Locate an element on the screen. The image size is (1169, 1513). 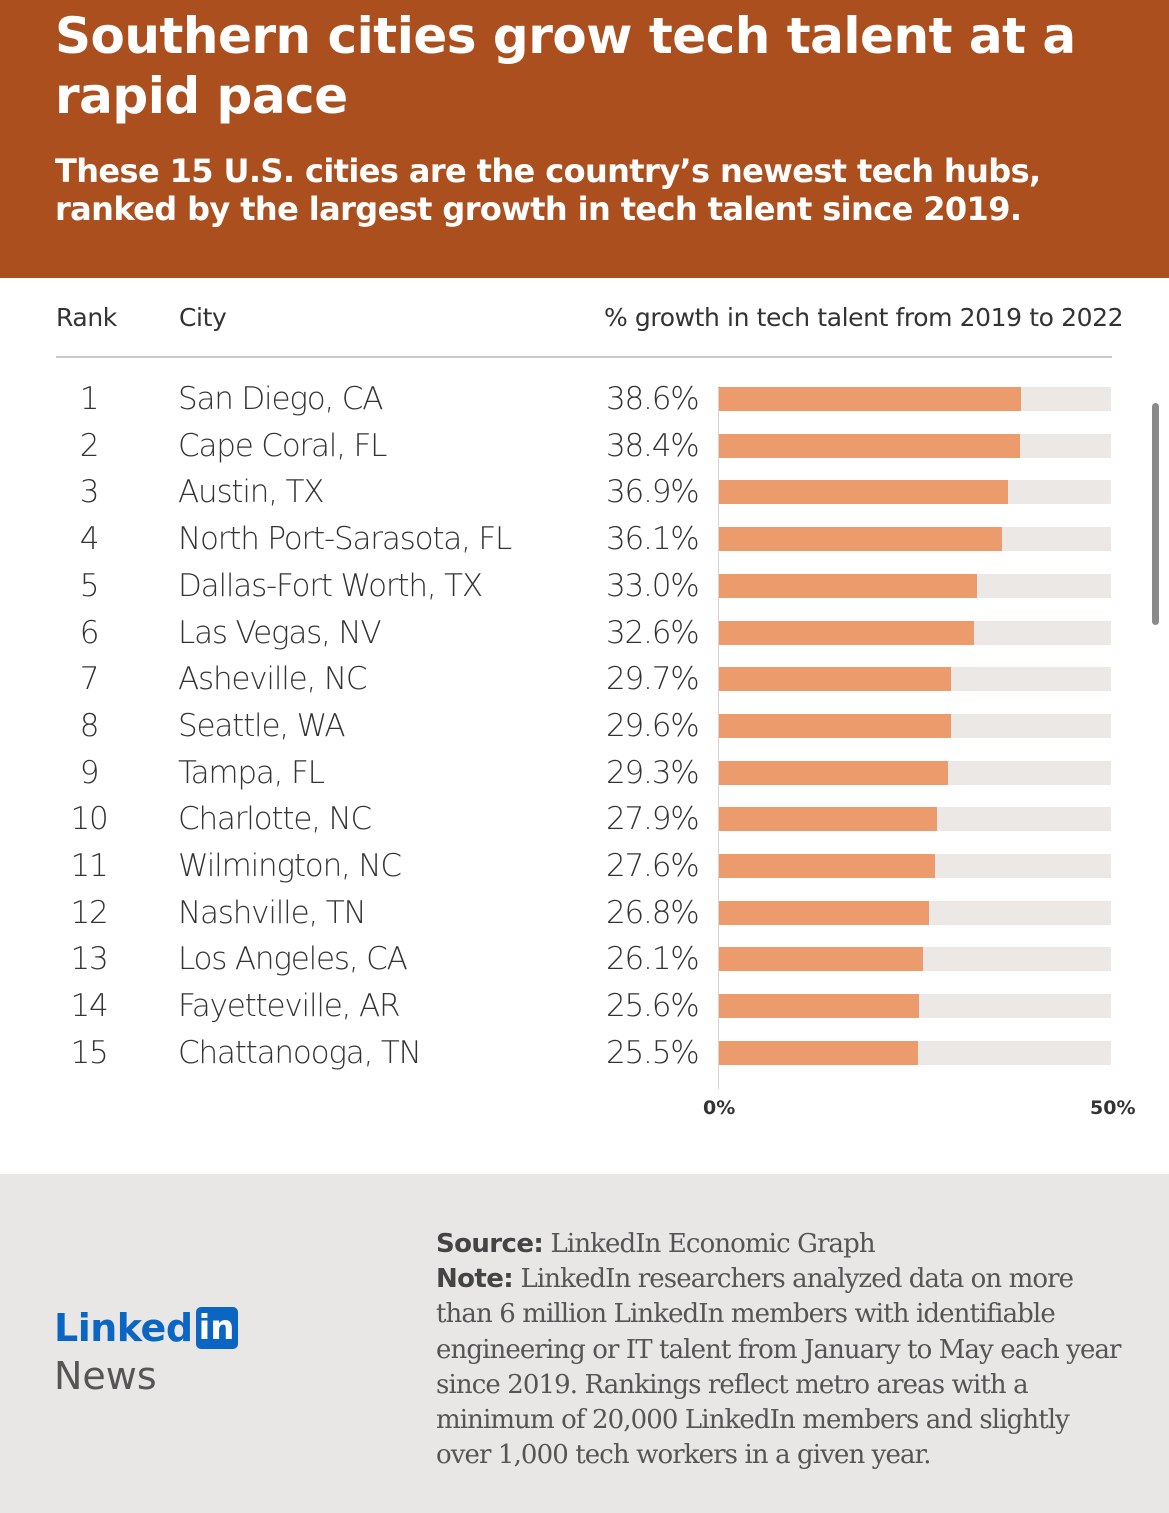
rank-cell: 8 is located at coordinates (89, 725).